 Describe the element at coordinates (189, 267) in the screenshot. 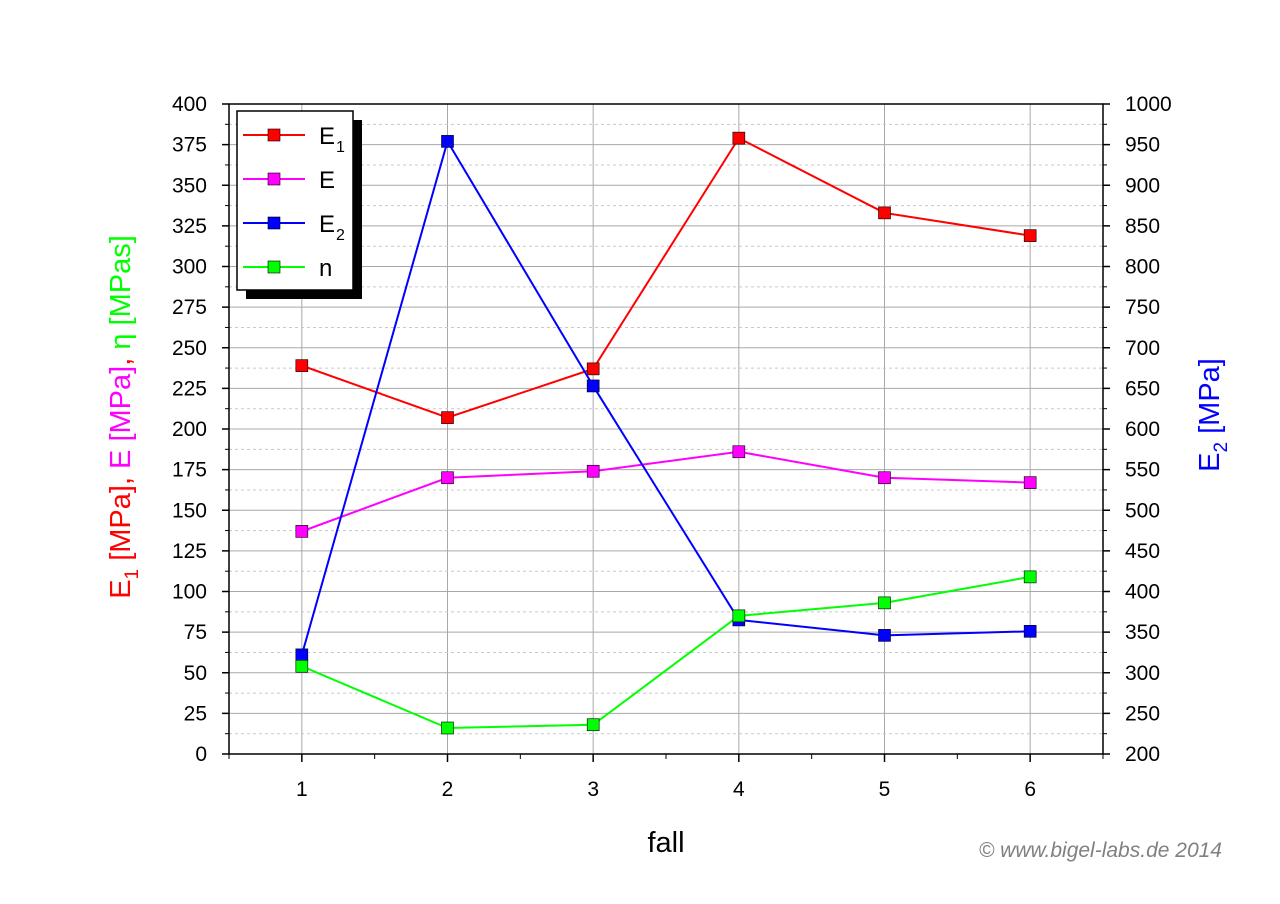

I see `left-tick-label: 300` at that location.